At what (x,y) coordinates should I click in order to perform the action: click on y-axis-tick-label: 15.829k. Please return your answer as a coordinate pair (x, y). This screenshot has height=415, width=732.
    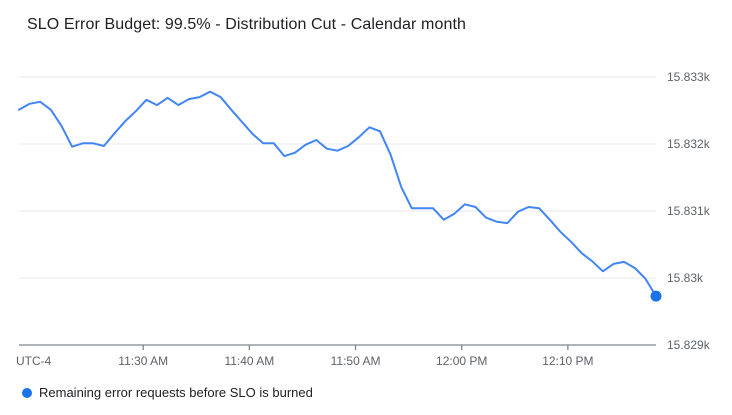
    Looking at the image, I should click on (688, 345).